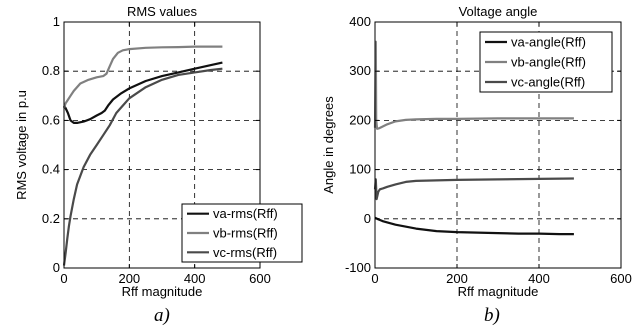 The image size is (644, 328). Describe the element at coordinates (51, 119) in the screenshot. I see `y-tick-label: 0.6` at that location.